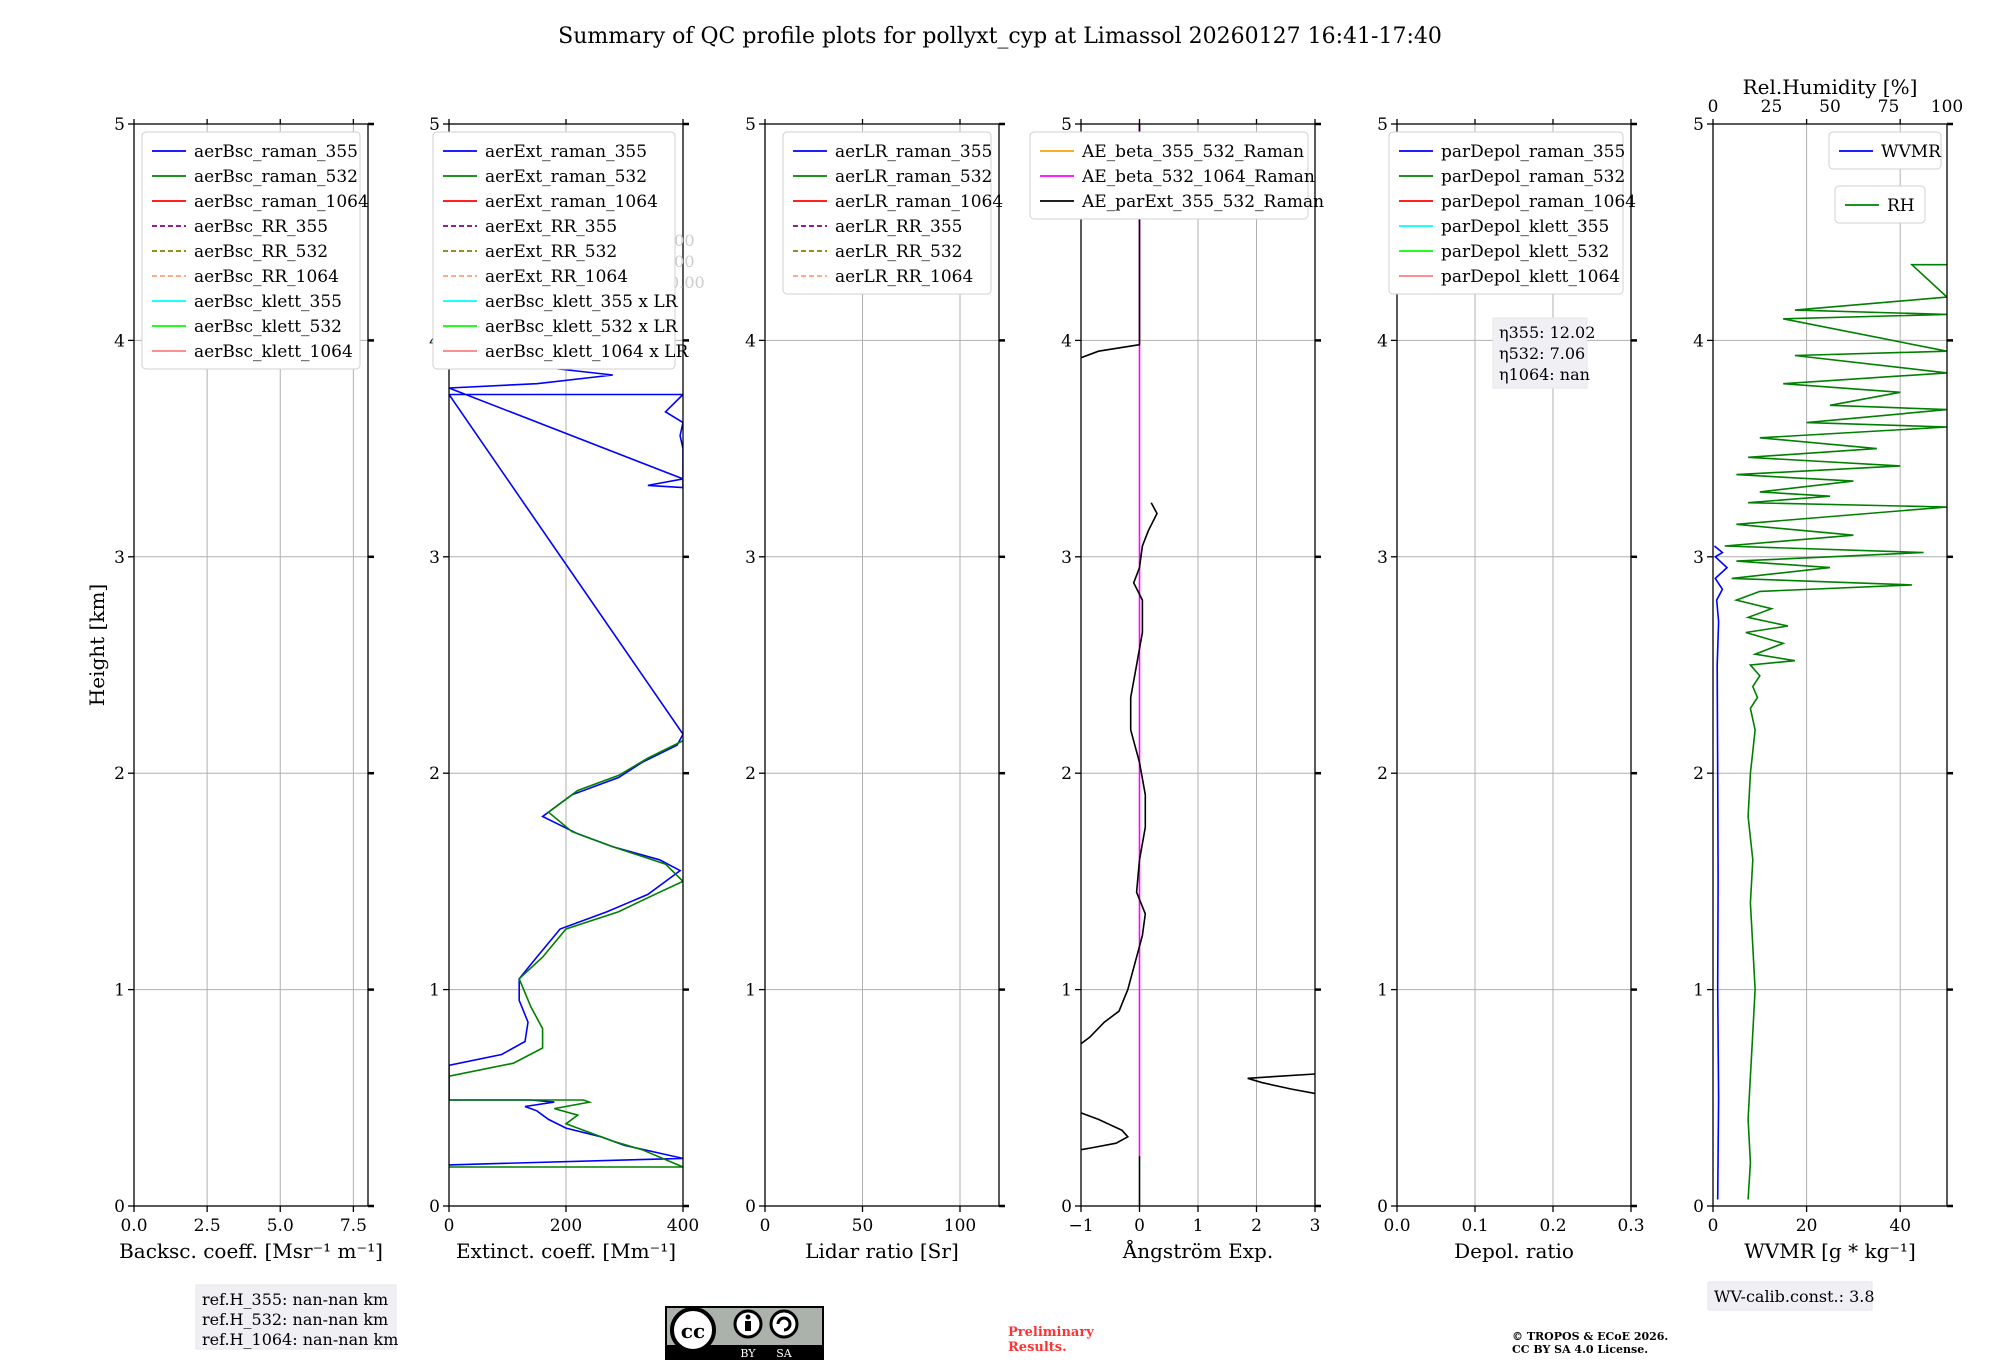  What do you see at coordinates (1880, 204) in the screenshot?
I see `legend: RH` at bounding box center [1880, 204].